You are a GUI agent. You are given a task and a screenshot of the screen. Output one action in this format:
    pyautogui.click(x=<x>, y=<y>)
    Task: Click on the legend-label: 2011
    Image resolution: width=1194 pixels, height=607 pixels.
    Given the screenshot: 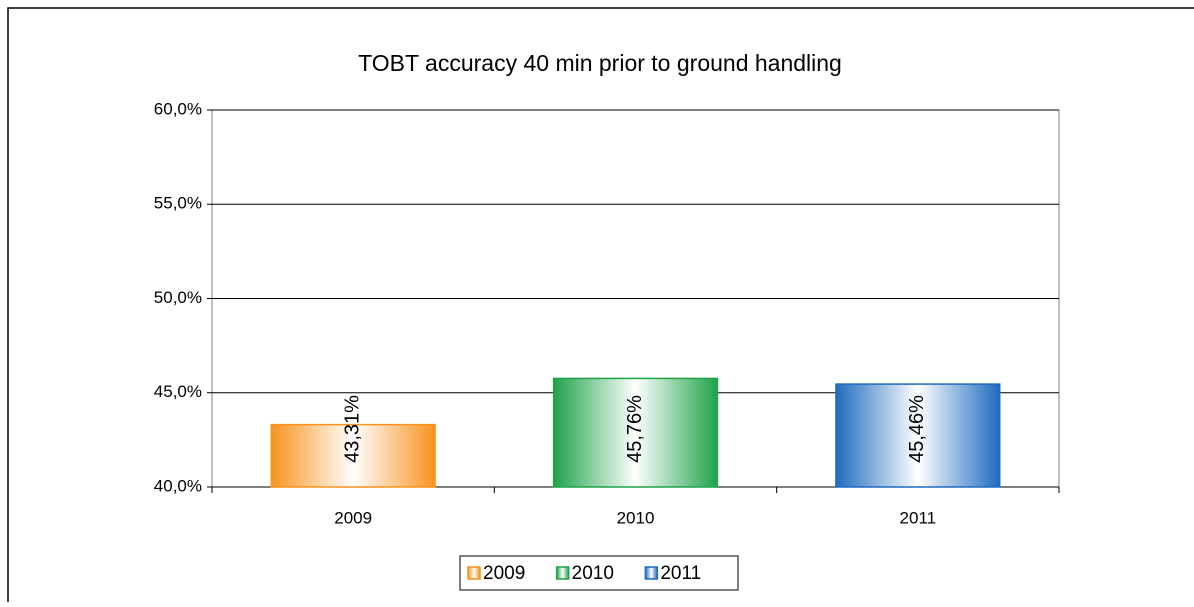 What is the action you would take?
    pyautogui.click(x=680, y=573)
    